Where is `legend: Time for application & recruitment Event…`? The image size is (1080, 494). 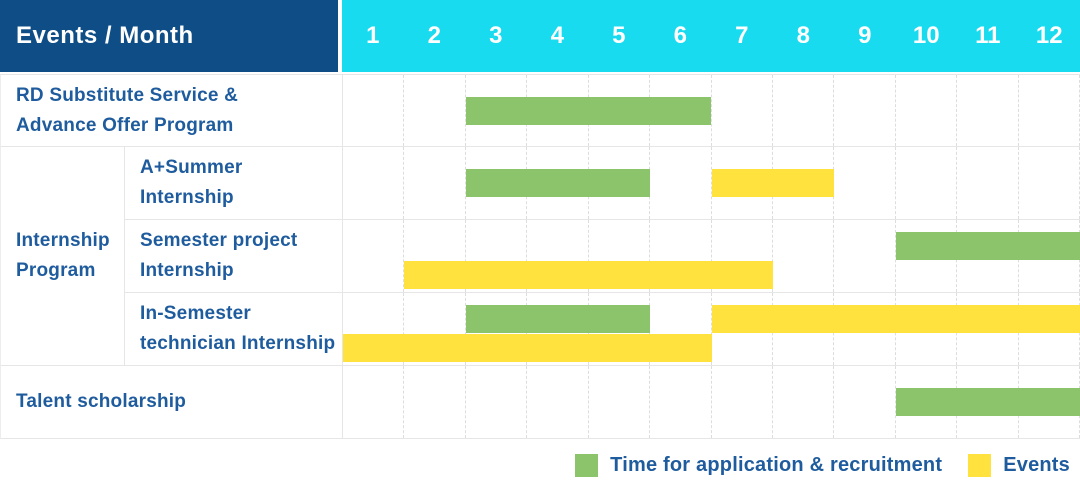 legend: Time for application & recruitment Event… is located at coordinates (540, 465).